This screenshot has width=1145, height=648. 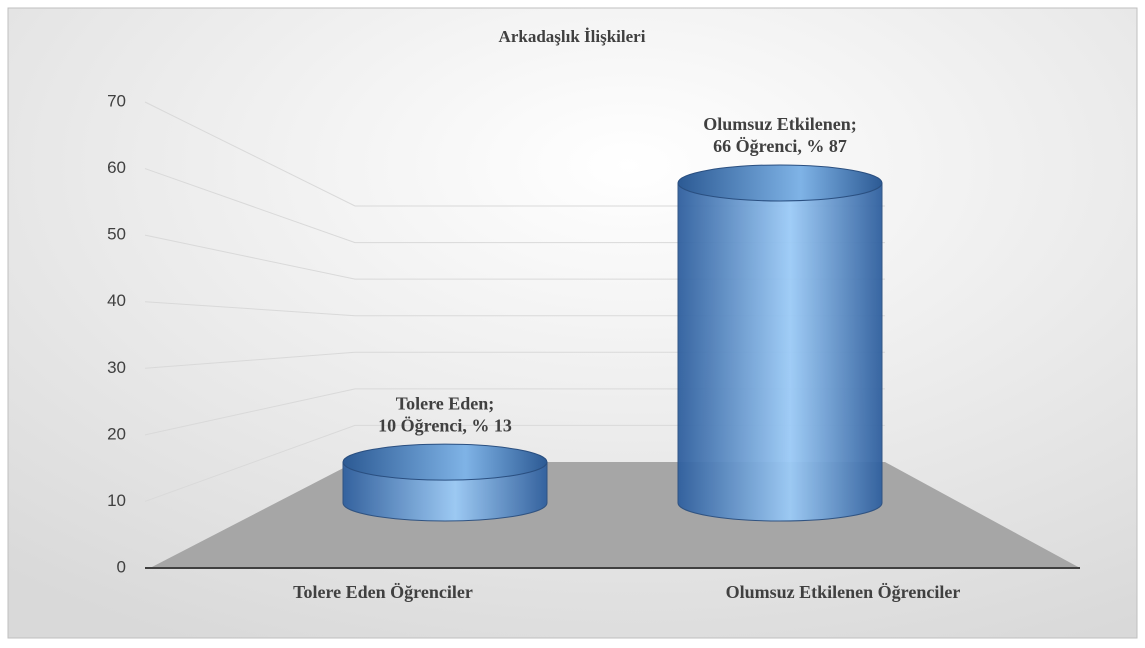 What do you see at coordinates (780, 352) in the screenshot?
I see `bar` at bounding box center [780, 352].